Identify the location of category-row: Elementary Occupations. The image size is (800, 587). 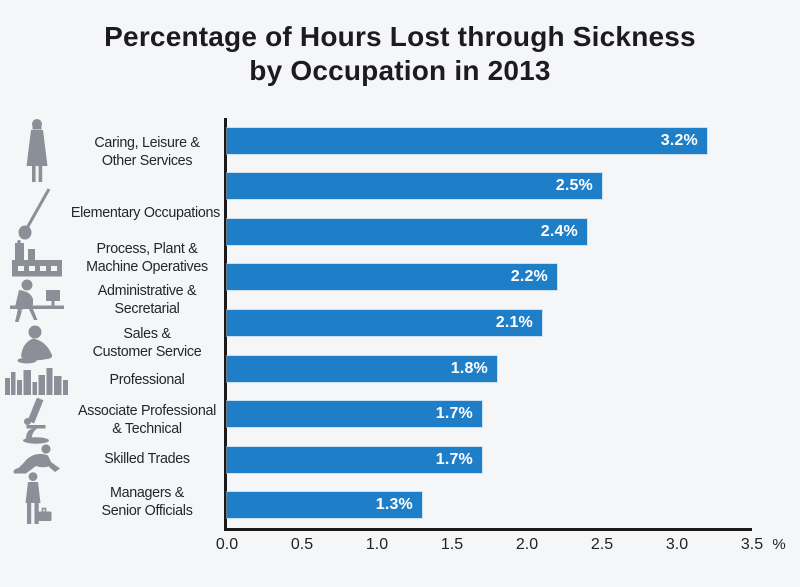
(112, 214).